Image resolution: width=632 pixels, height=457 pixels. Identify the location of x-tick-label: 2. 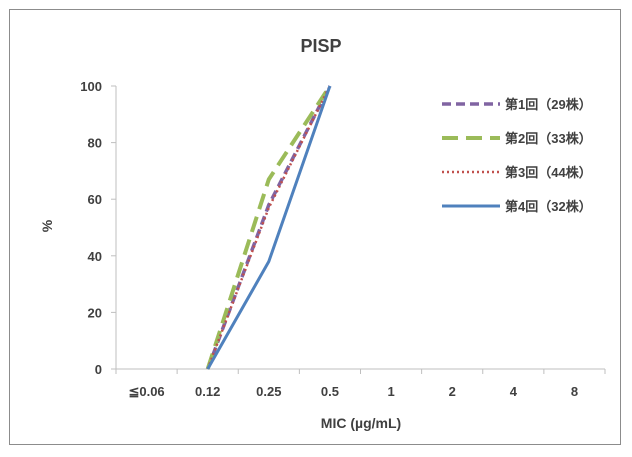
(452, 391).